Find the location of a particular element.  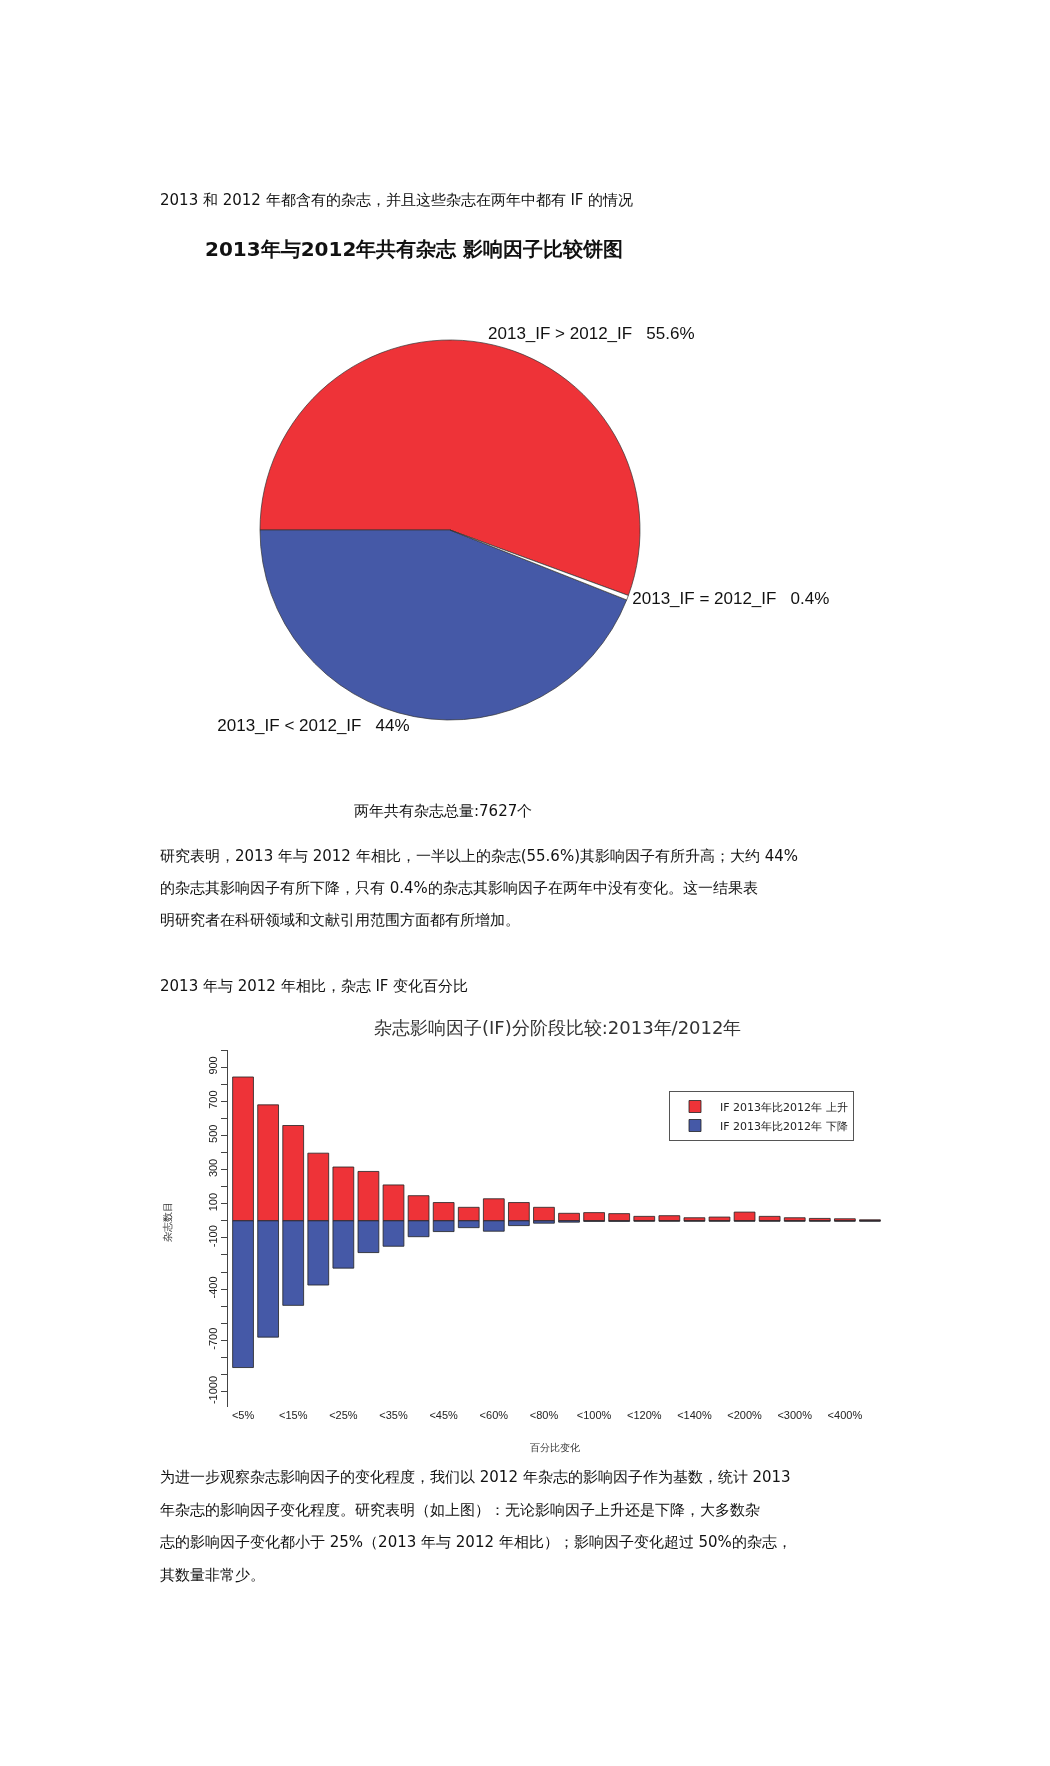

y-tick-label: -400 is located at coordinates (212, 1287).